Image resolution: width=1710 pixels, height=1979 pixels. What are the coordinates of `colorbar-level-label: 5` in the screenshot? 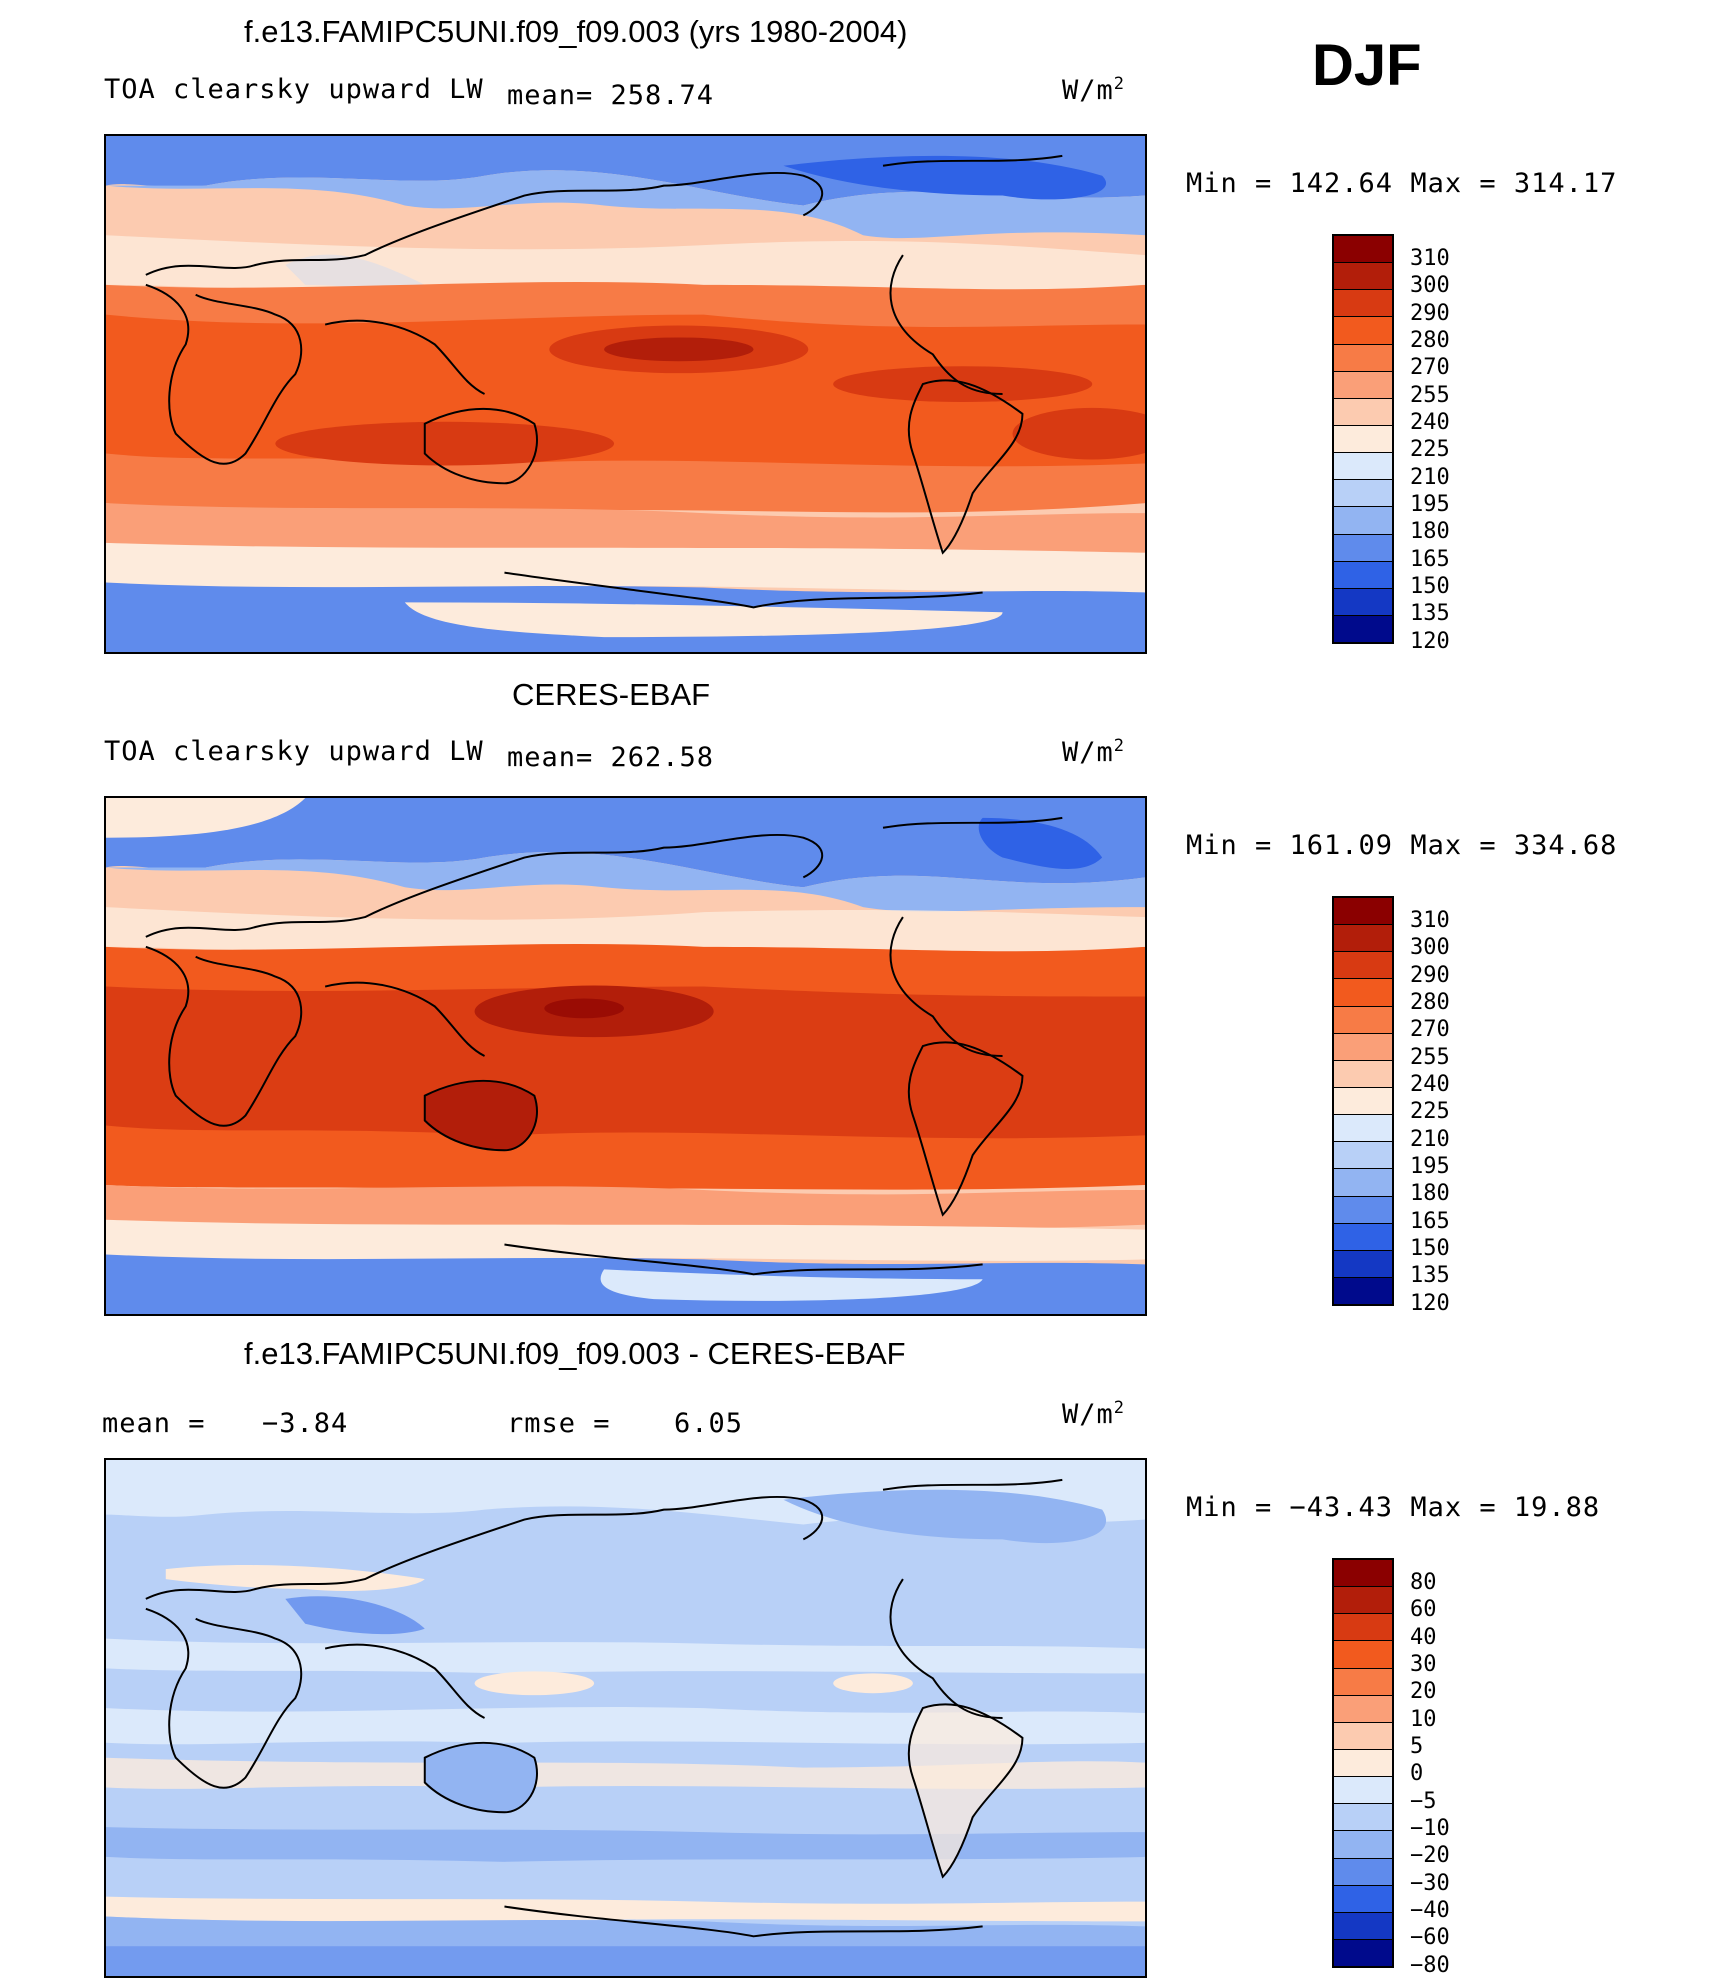 It's located at (1417, 1746).